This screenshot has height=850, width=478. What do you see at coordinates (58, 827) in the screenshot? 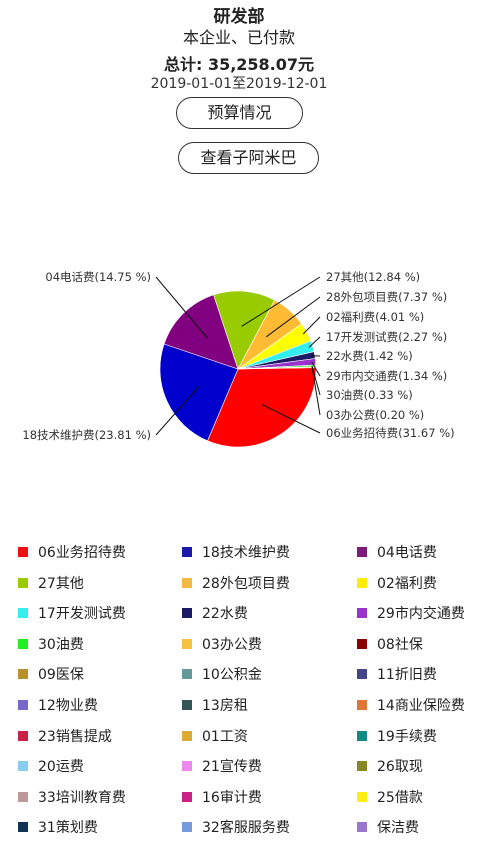
I see `legend-item: 31策划费` at bounding box center [58, 827].